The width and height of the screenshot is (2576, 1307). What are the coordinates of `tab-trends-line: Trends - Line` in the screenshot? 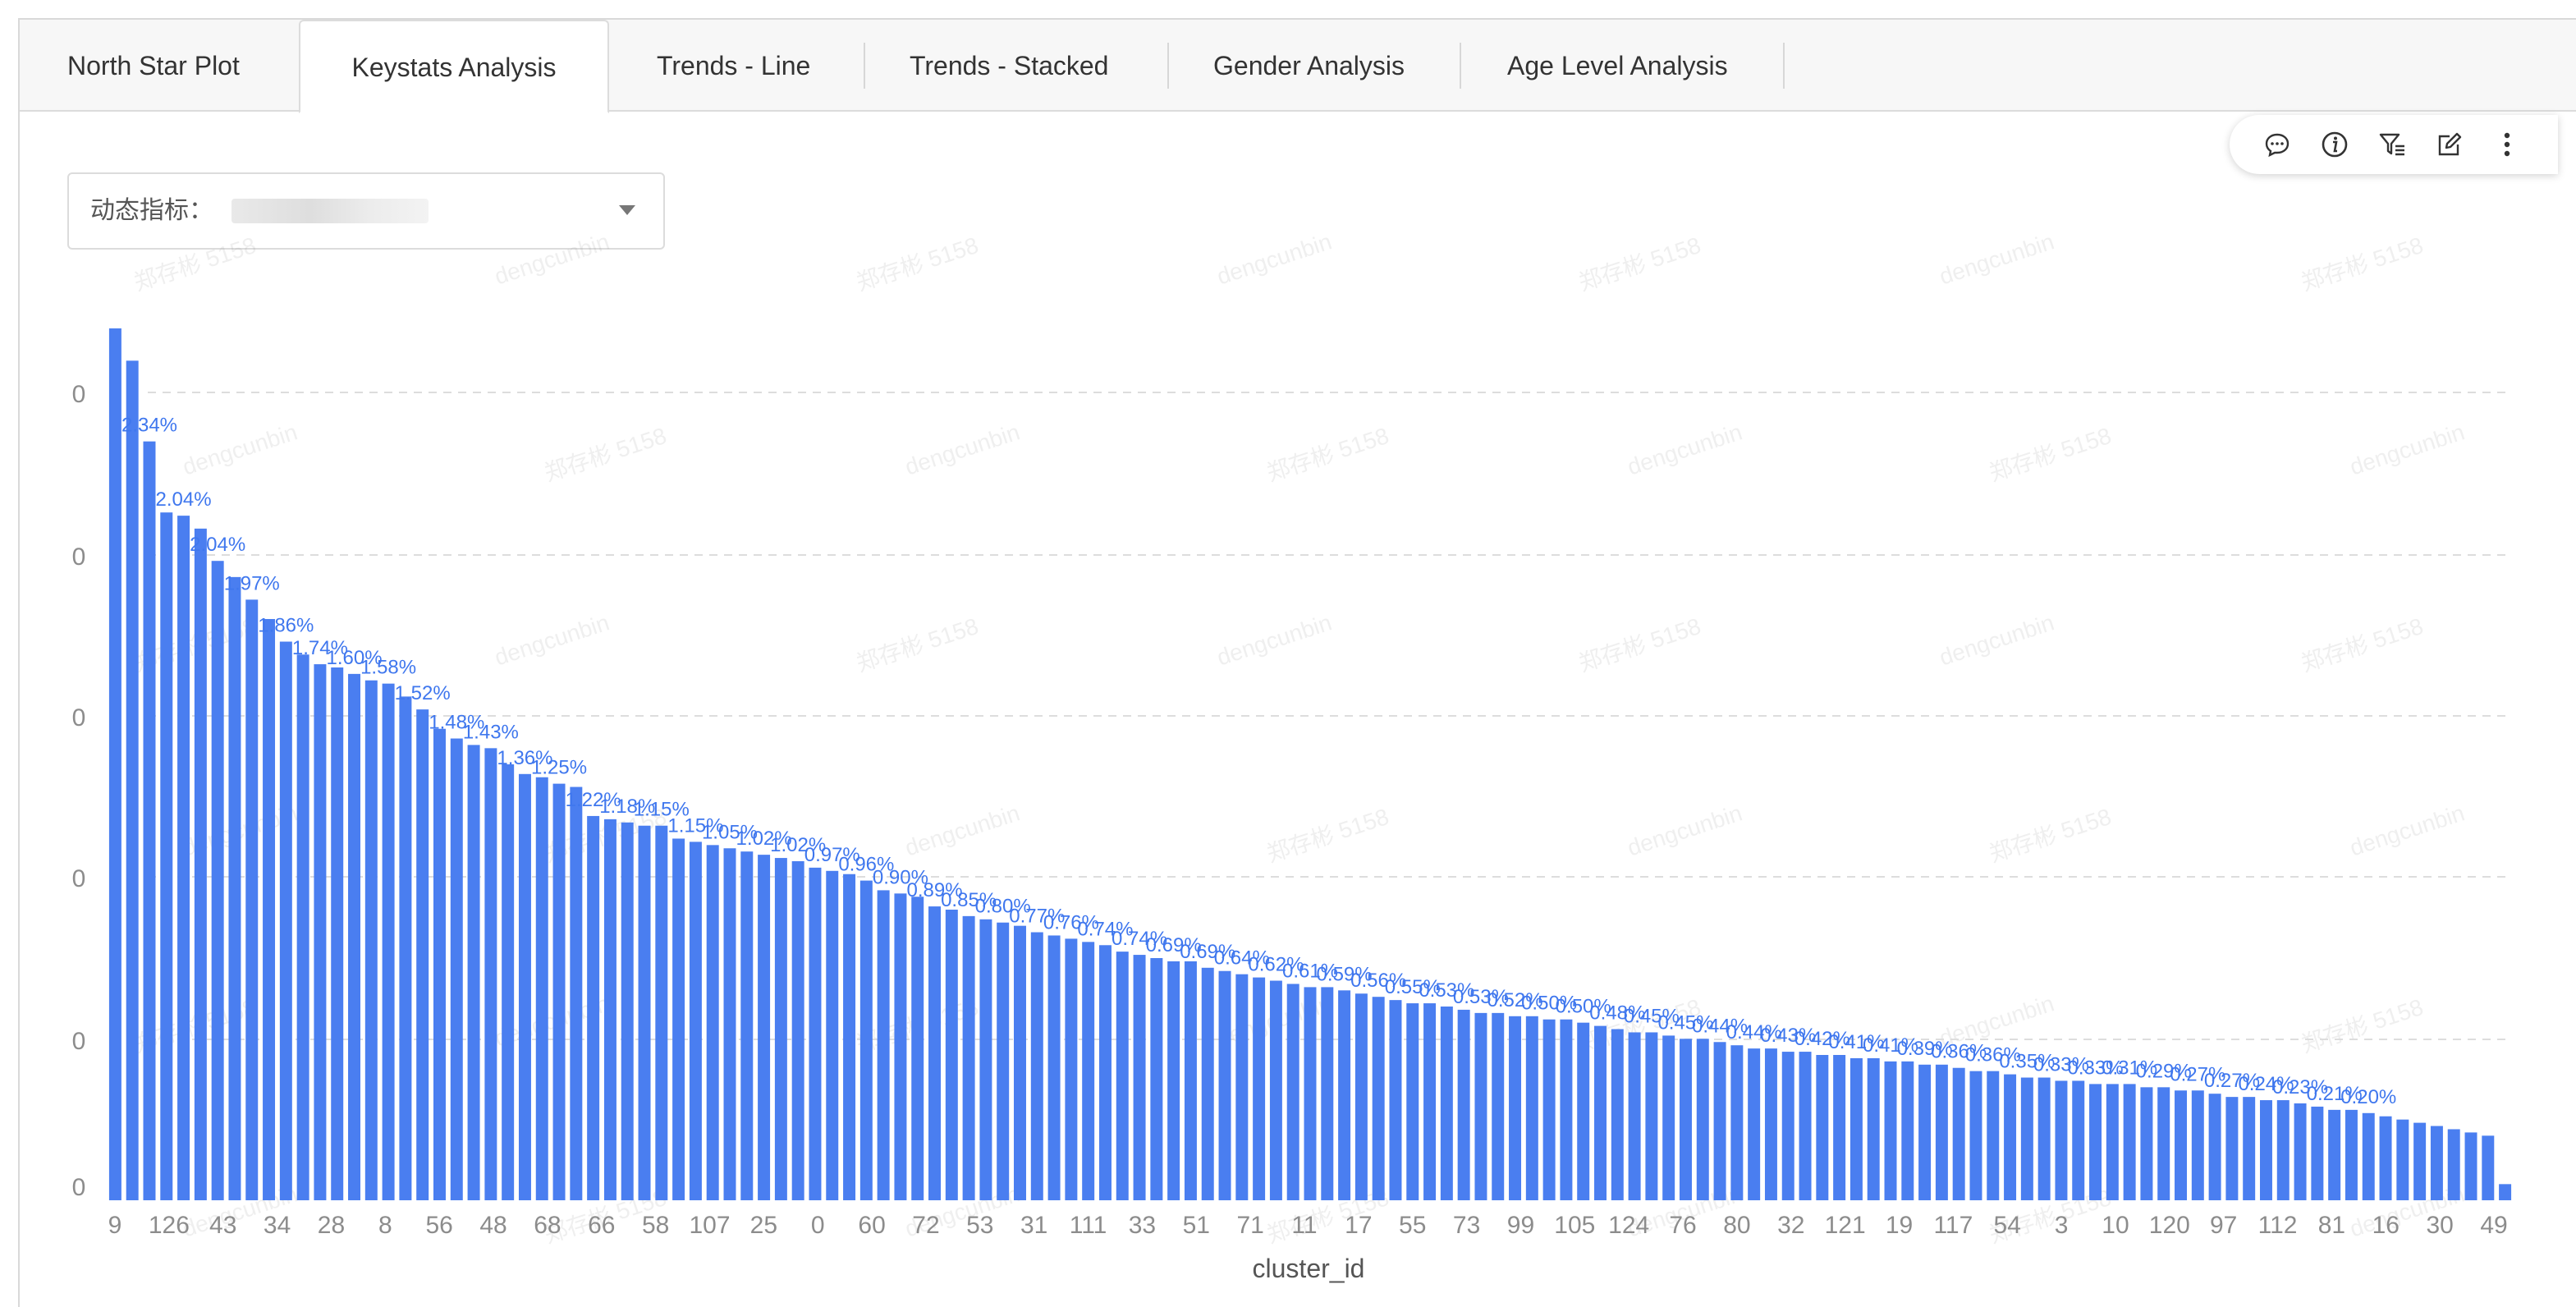 It's located at (734, 65).